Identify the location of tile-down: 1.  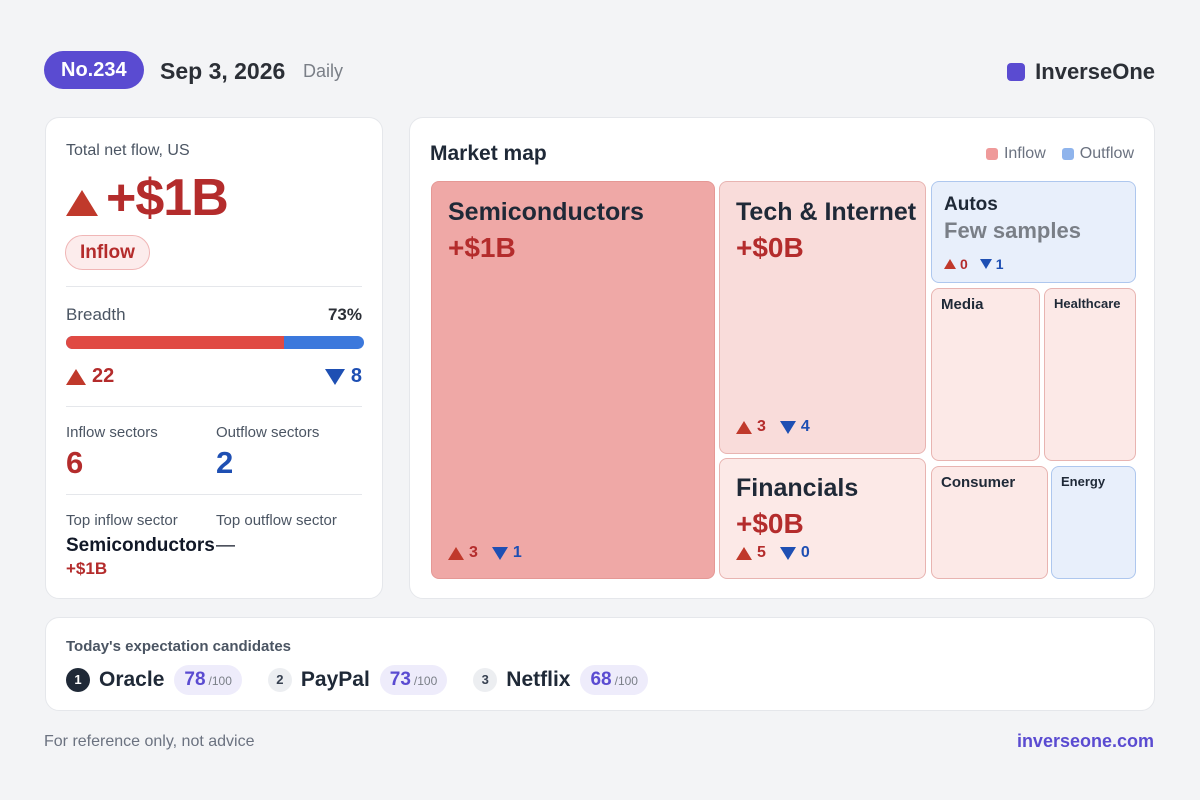
(506, 553).